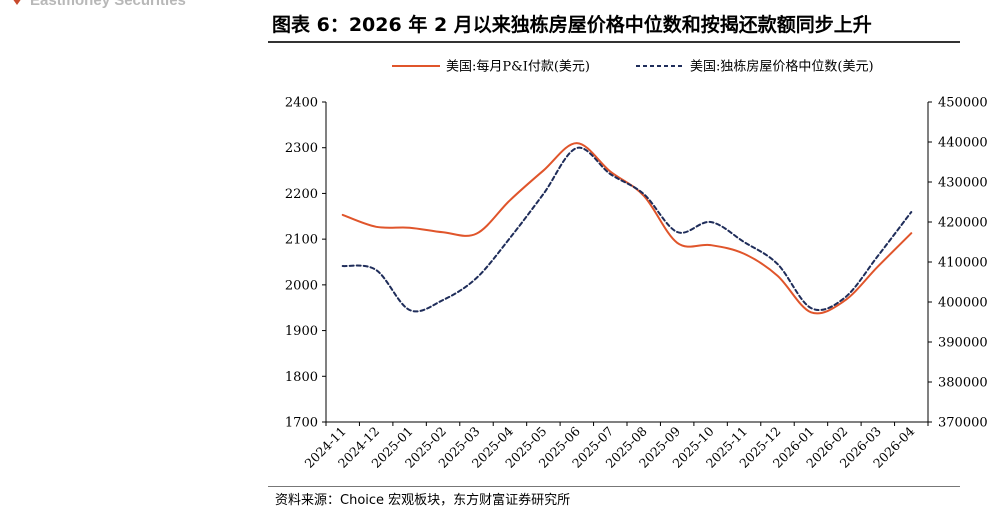  I want to click on chart-legend: 美国:每月P&I付款(美元) 美国:独栋房屋价格中位数(美元), so click(633, 67).